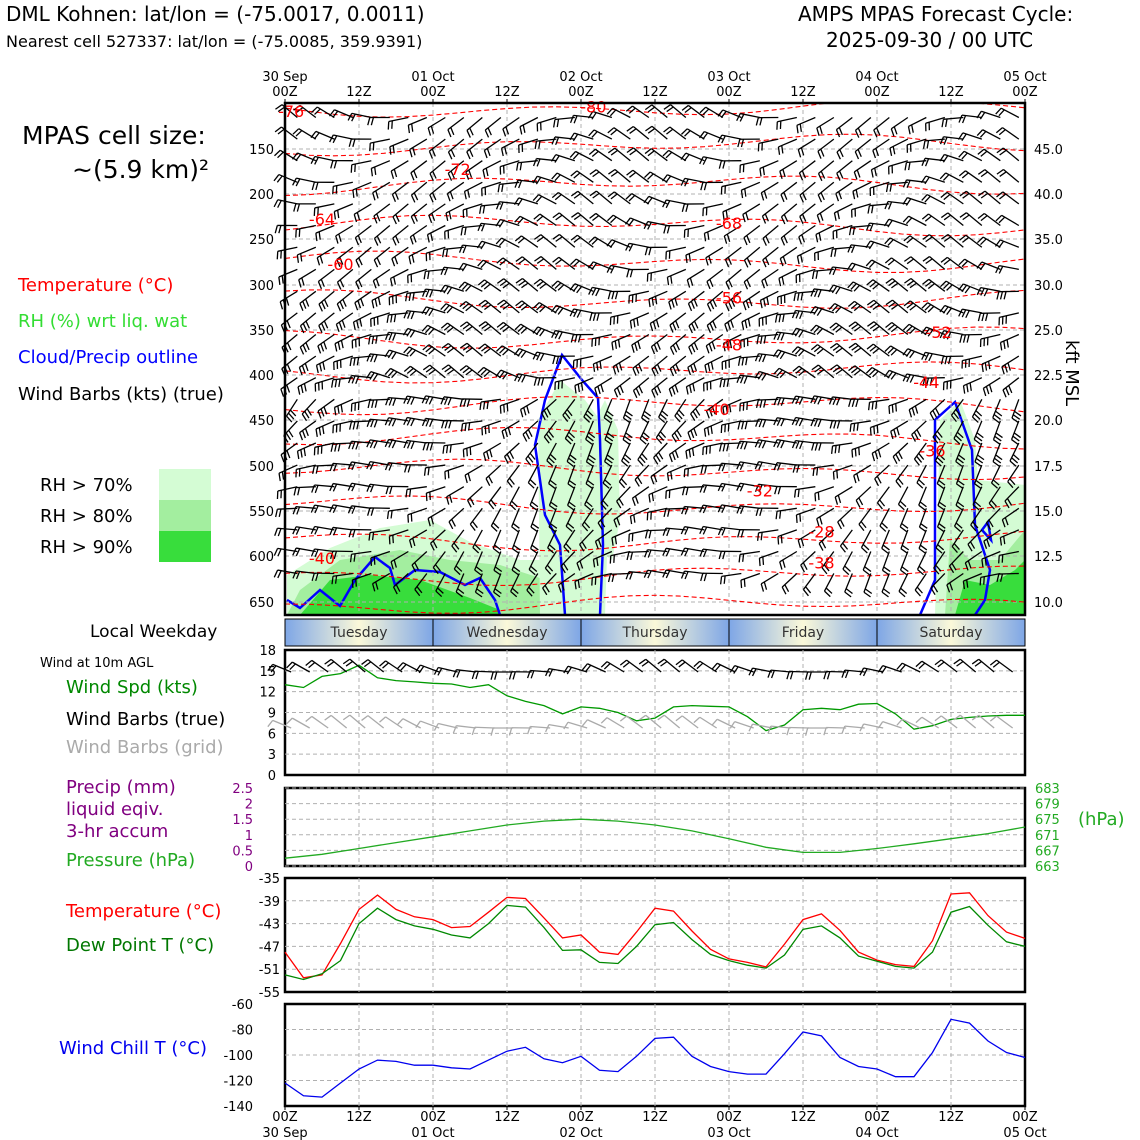 This screenshot has height=1140, width=1140. What do you see at coordinates (269, 902) in the screenshot?
I see `temperature-tick-label: -39` at bounding box center [269, 902].